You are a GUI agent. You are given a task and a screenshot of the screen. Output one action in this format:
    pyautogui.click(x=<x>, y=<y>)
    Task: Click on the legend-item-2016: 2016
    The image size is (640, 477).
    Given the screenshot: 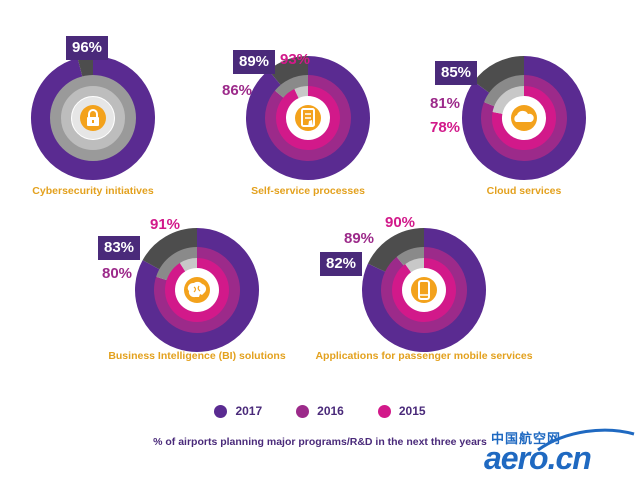 What is the action you would take?
    pyautogui.click(x=320, y=411)
    